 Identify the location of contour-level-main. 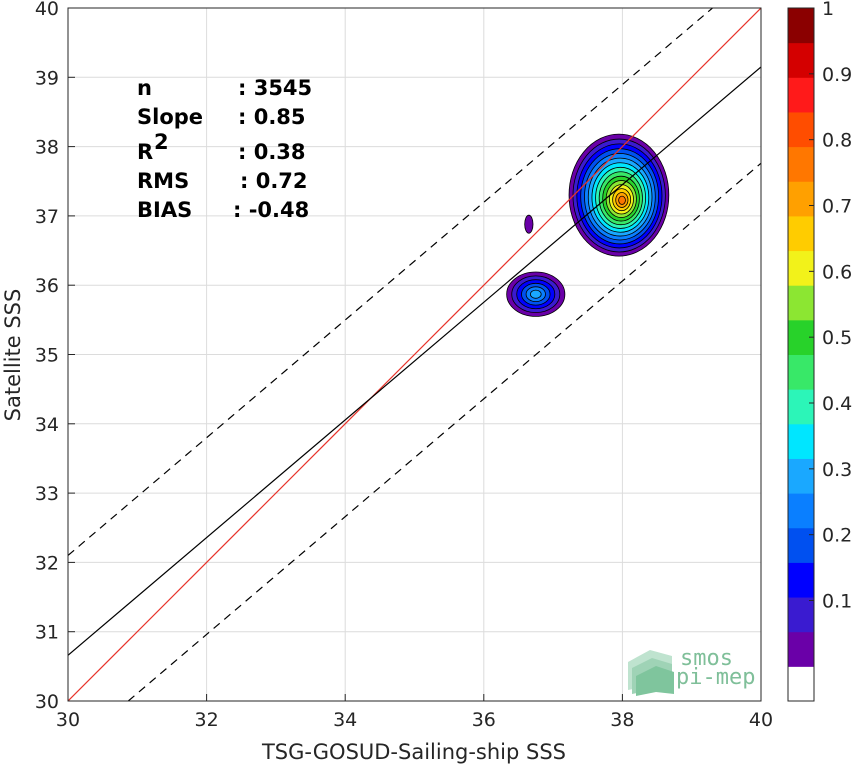
(622, 200).